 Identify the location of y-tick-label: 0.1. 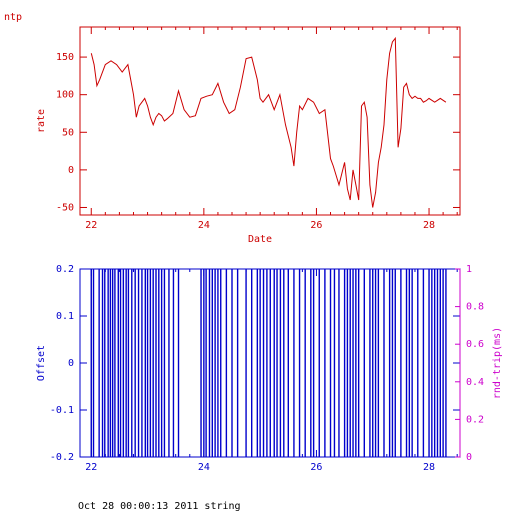
(65, 316).